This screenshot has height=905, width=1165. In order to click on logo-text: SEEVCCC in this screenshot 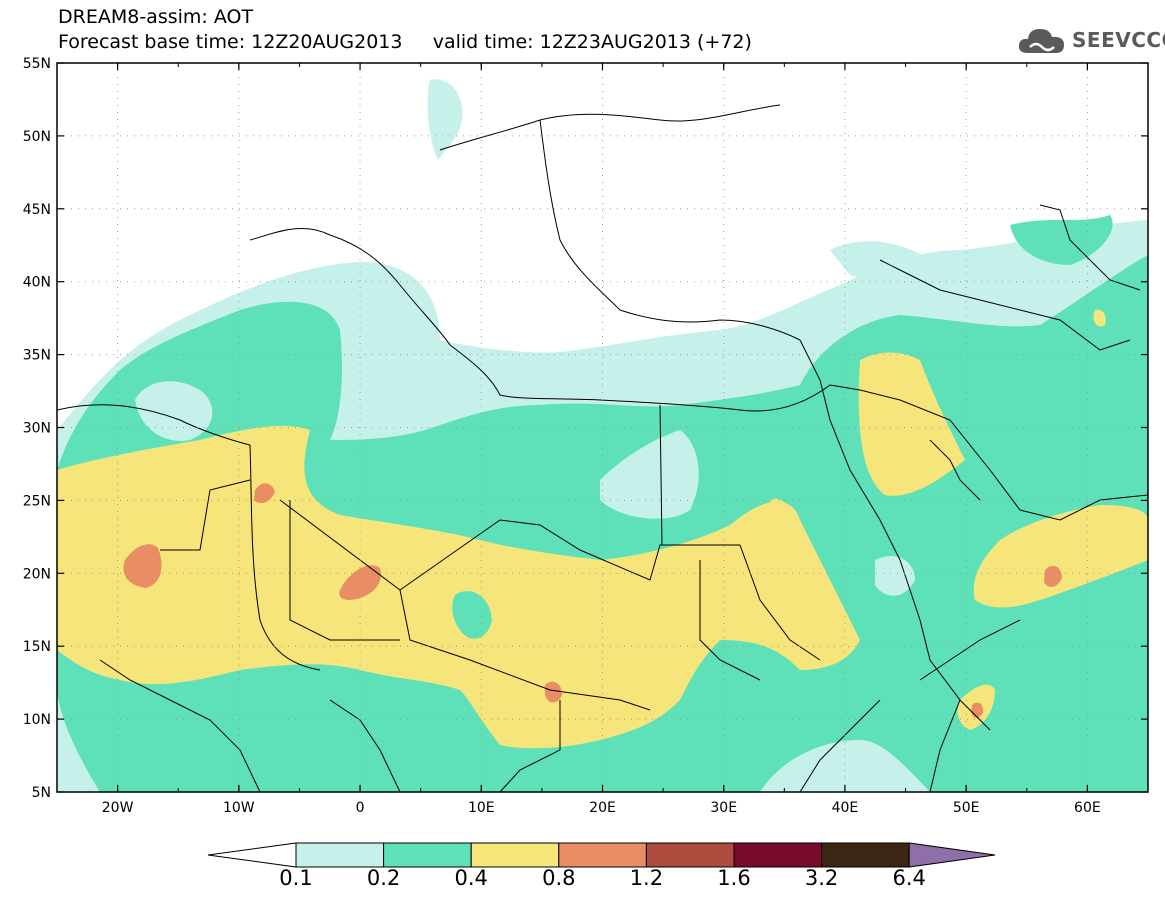, I will do `click(1118, 40)`.